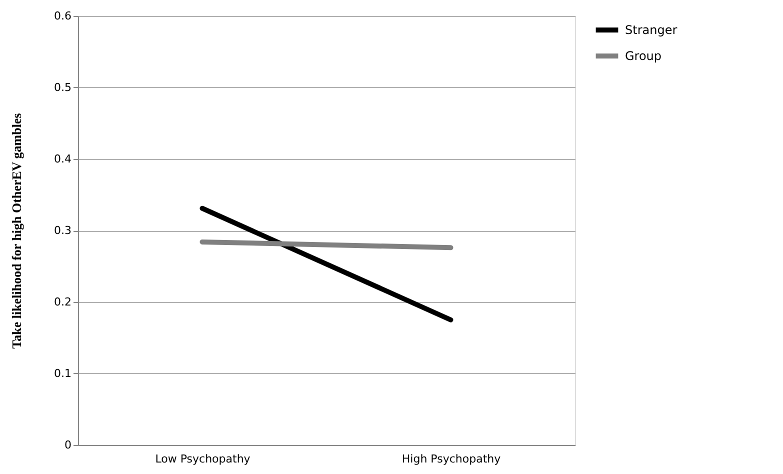 Image resolution: width=783 pixels, height=474 pixels. What do you see at coordinates (68, 445) in the screenshot?
I see `y-tick-label: 0` at bounding box center [68, 445].